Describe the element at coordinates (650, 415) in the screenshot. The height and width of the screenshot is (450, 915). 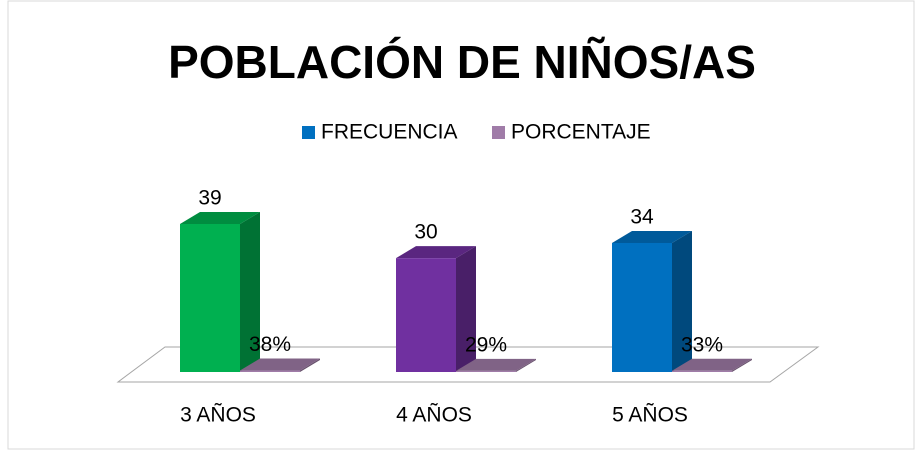
I see `x-tick-label: 5 AÑOS` at that location.